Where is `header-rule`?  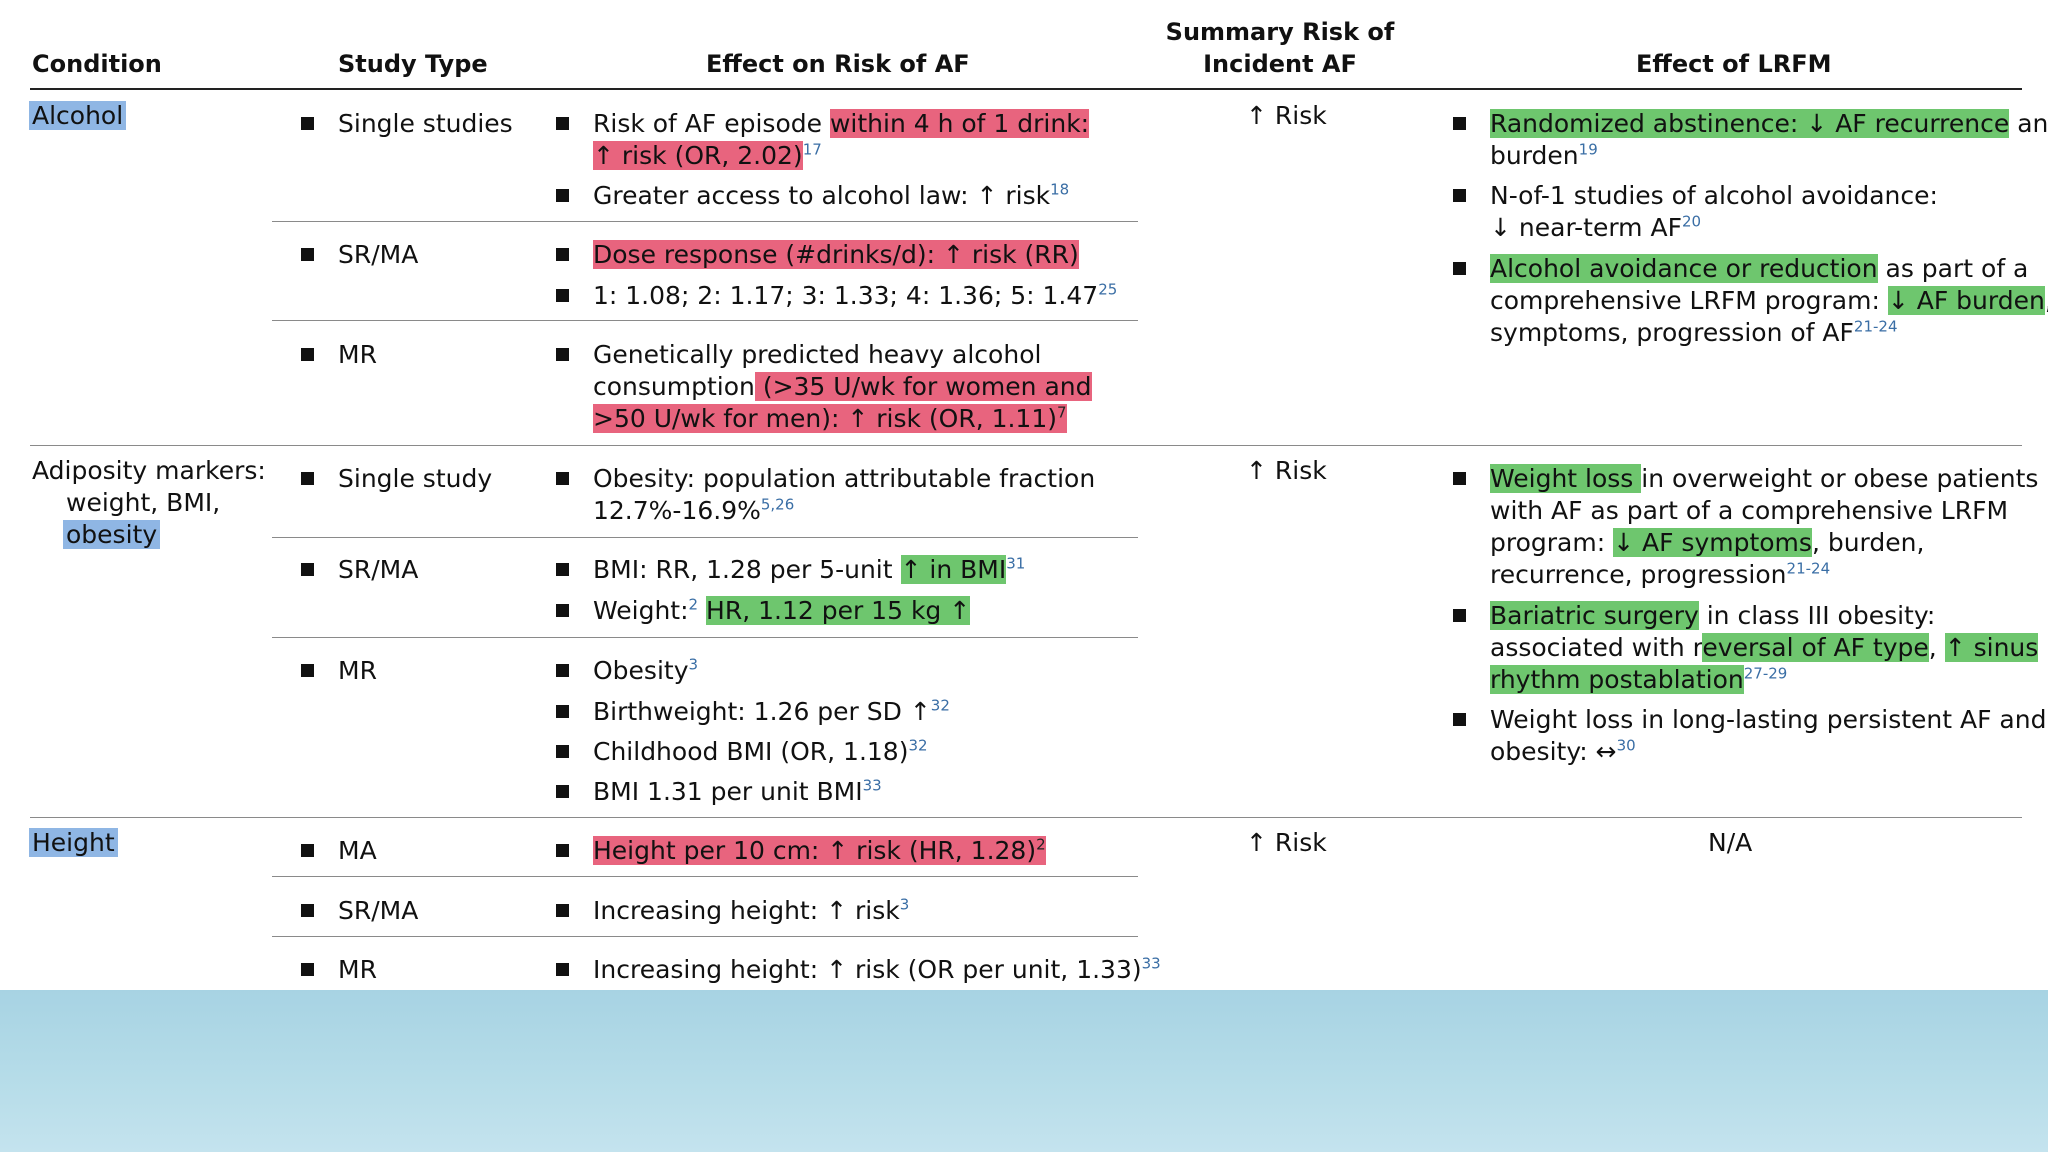 header-rule is located at coordinates (1026, 89).